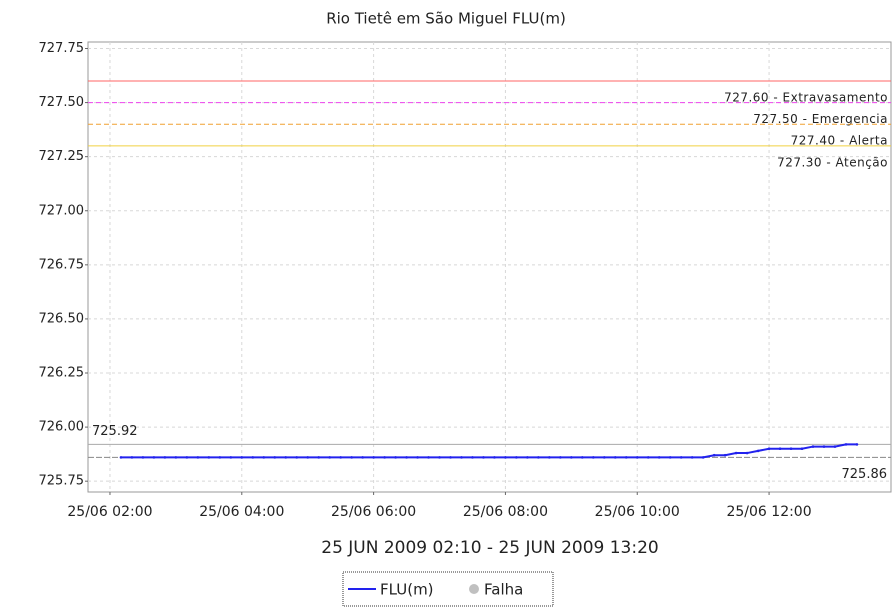 The width and height of the screenshot is (892, 614). Describe the element at coordinates (62, 318) in the screenshot. I see `y-tick-label: 726.50` at that location.